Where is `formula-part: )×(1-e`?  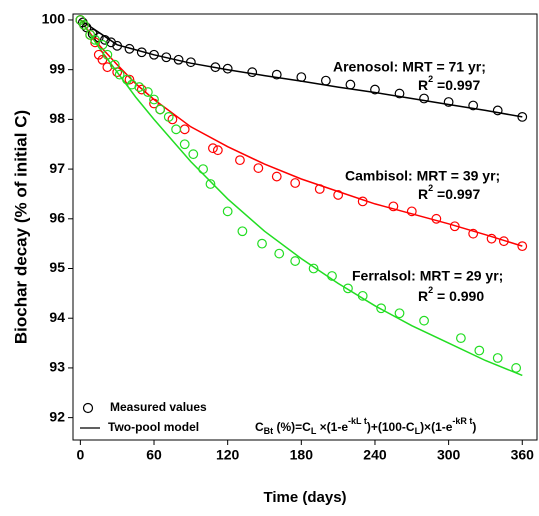 formula-part: )×(1-e is located at coordinates (436, 427).